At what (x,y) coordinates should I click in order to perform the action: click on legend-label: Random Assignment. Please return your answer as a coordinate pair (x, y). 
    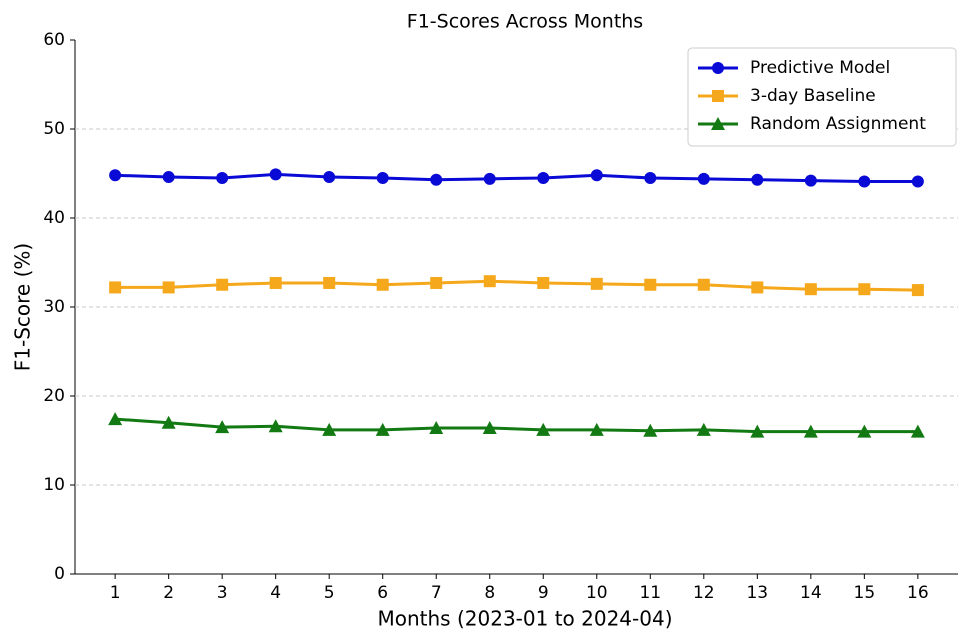
    Looking at the image, I should click on (838, 124).